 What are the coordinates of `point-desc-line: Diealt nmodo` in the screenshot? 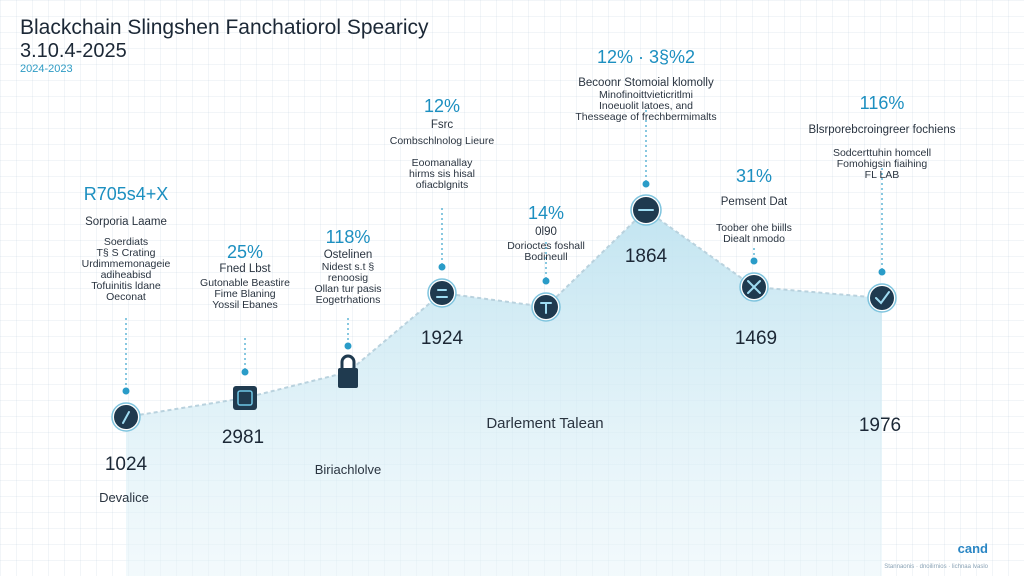 It's located at (754, 239).